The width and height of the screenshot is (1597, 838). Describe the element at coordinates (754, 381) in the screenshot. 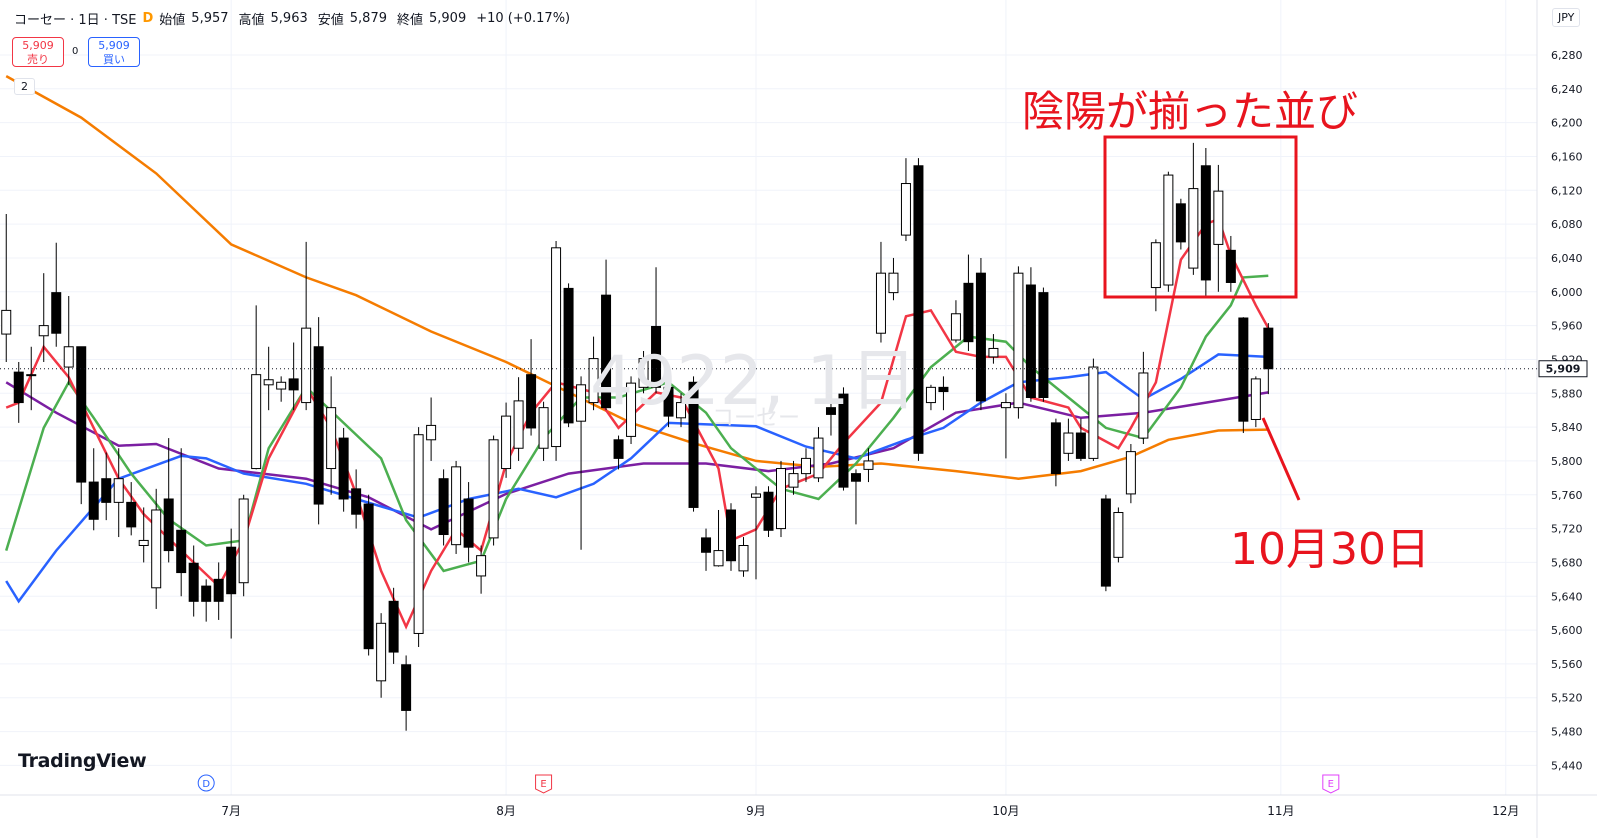

I see `watermark: 4922, 1日` at that location.